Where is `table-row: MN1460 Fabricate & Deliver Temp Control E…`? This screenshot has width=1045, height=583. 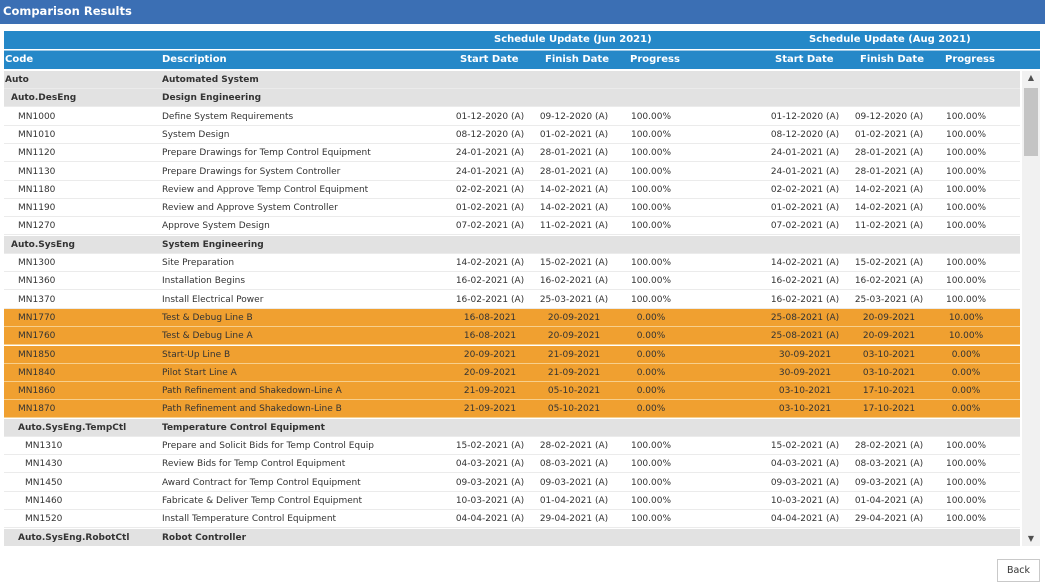 table-row: MN1460 Fabricate & Deliver Temp Control E… is located at coordinates (512, 501).